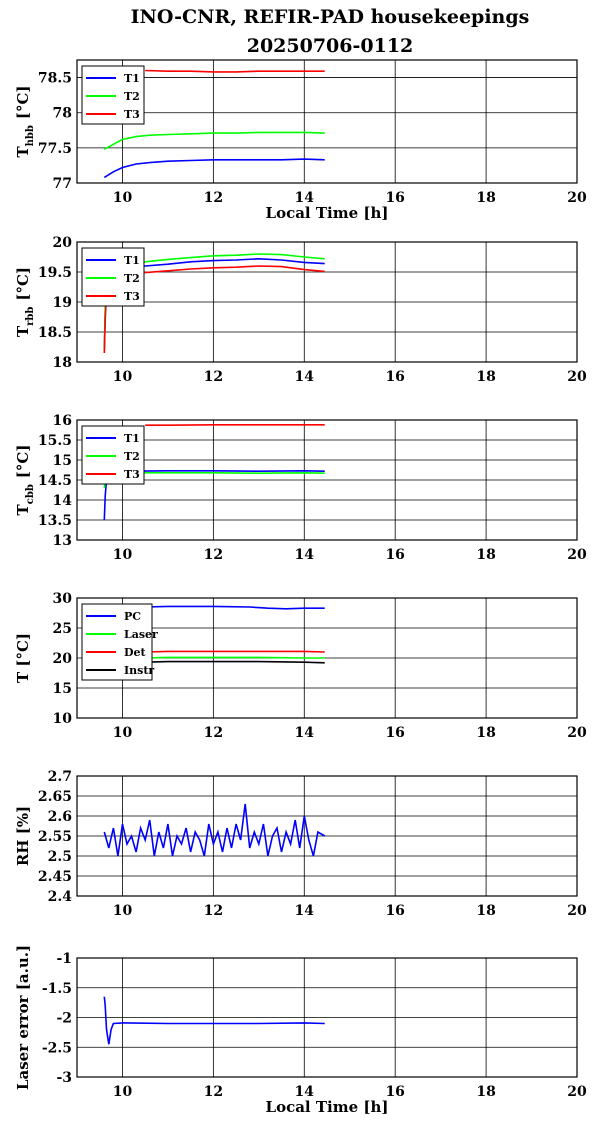 This screenshot has height=1134, width=595. I want to click on legend-label: PC, so click(132, 616).